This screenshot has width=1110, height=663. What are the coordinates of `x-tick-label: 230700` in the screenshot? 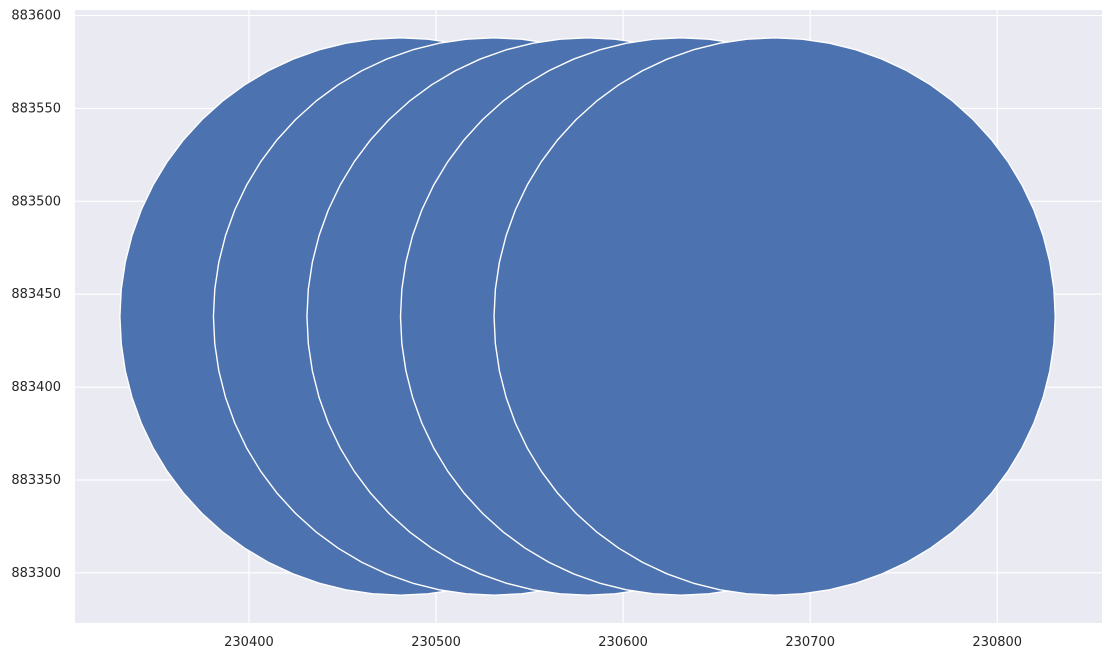 It's located at (810, 642).